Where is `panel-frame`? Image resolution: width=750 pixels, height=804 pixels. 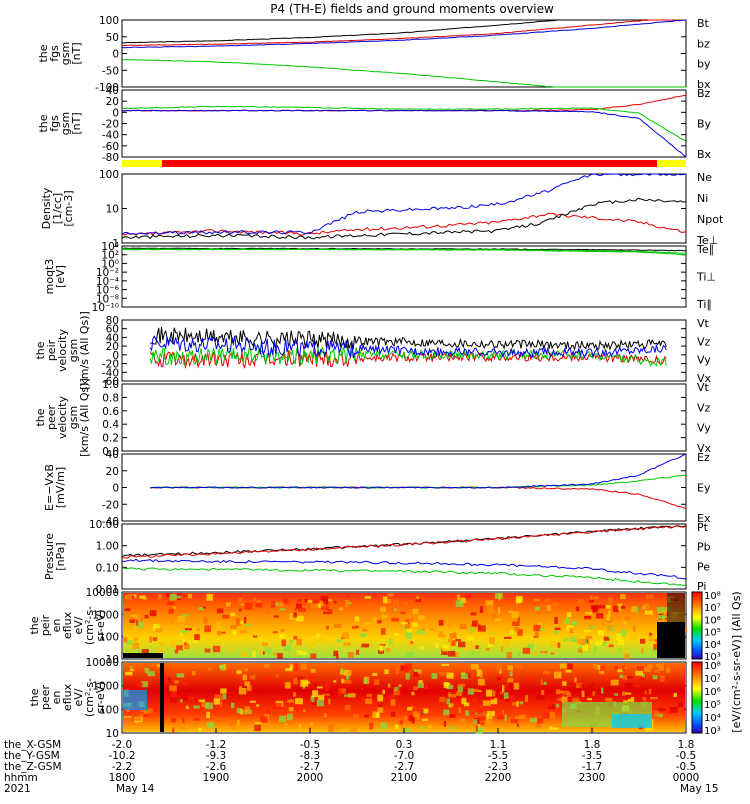 panel-frame is located at coordinates (404, 123).